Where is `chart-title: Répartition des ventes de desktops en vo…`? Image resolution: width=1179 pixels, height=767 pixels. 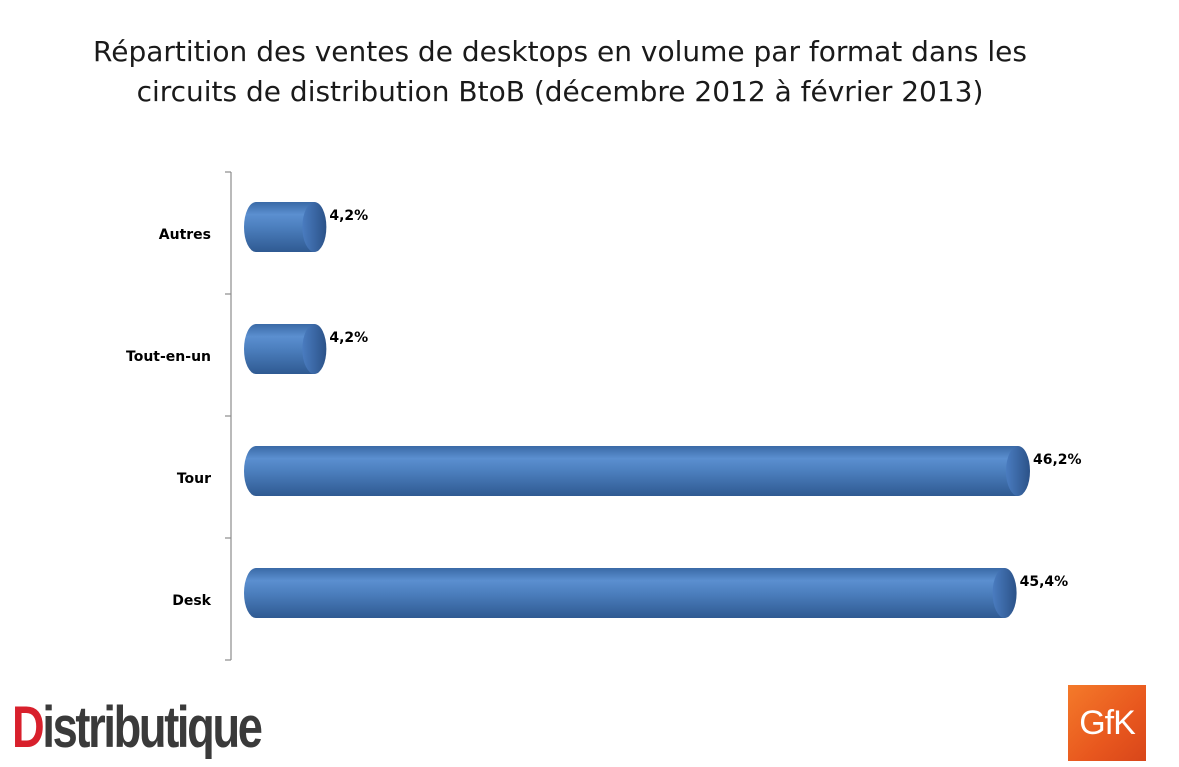 chart-title: Répartition des ventes de desktops en vo… is located at coordinates (560, 72).